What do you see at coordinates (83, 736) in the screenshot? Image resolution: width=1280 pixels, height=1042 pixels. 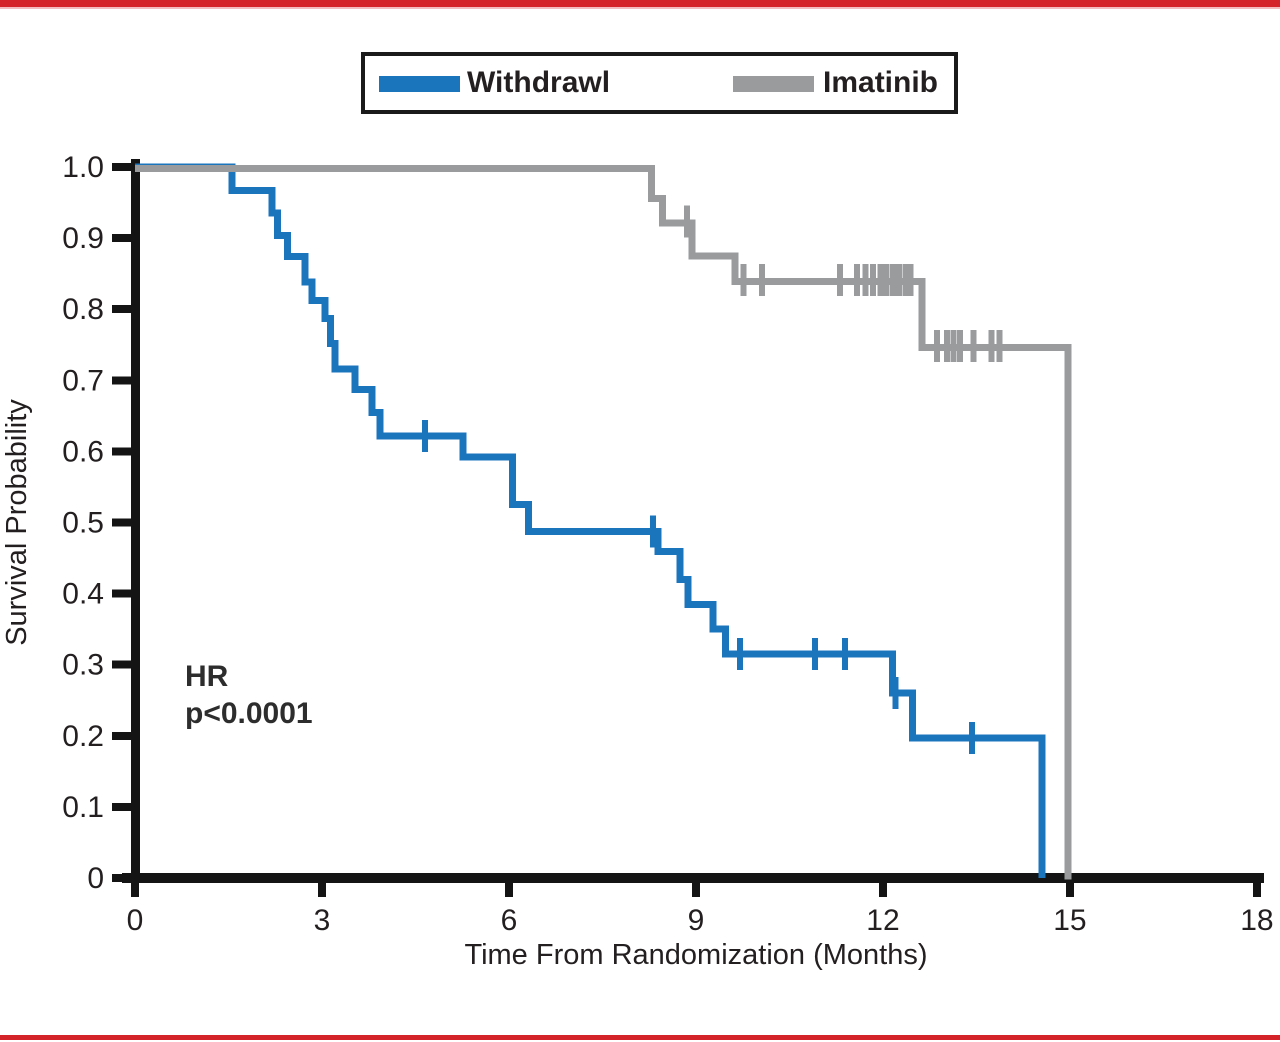 I see `y-tick-label: 0.2` at bounding box center [83, 736].